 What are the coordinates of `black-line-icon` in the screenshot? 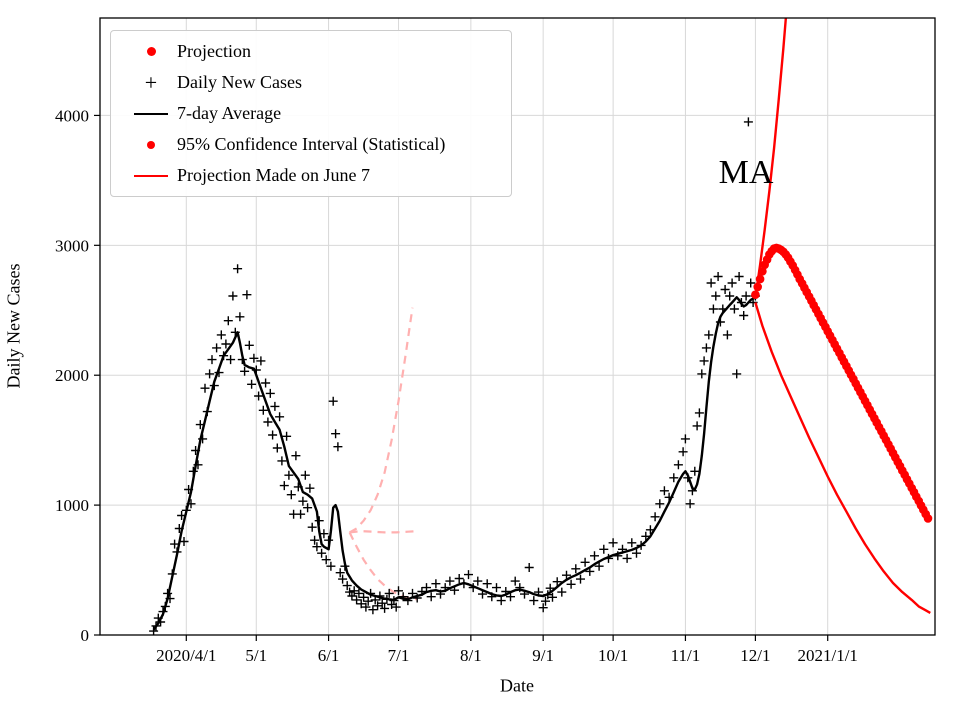 It's located at (151, 113).